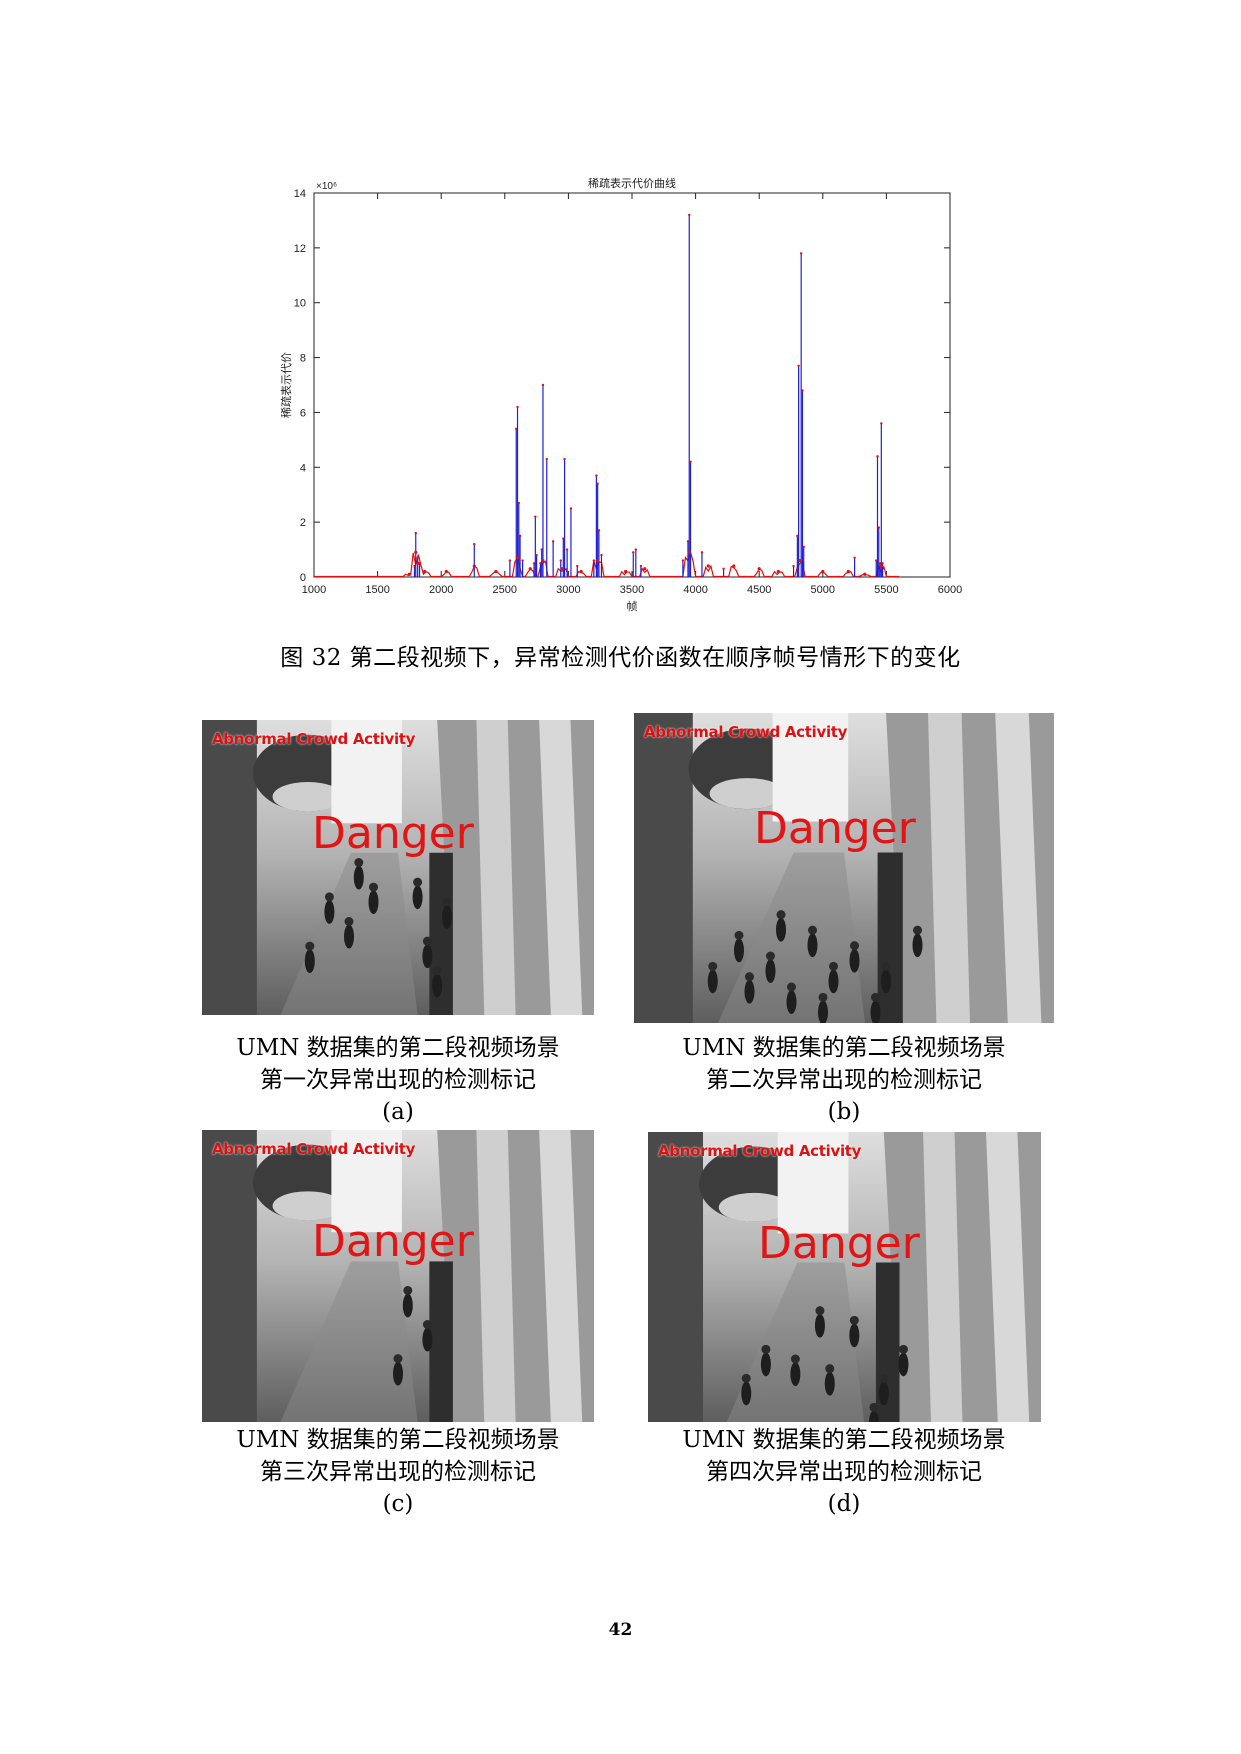 The width and height of the screenshot is (1241, 1754). Describe the element at coordinates (632, 183) in the screenshot. I see `chart-title: 稀疏表示代价曲线` at that location.